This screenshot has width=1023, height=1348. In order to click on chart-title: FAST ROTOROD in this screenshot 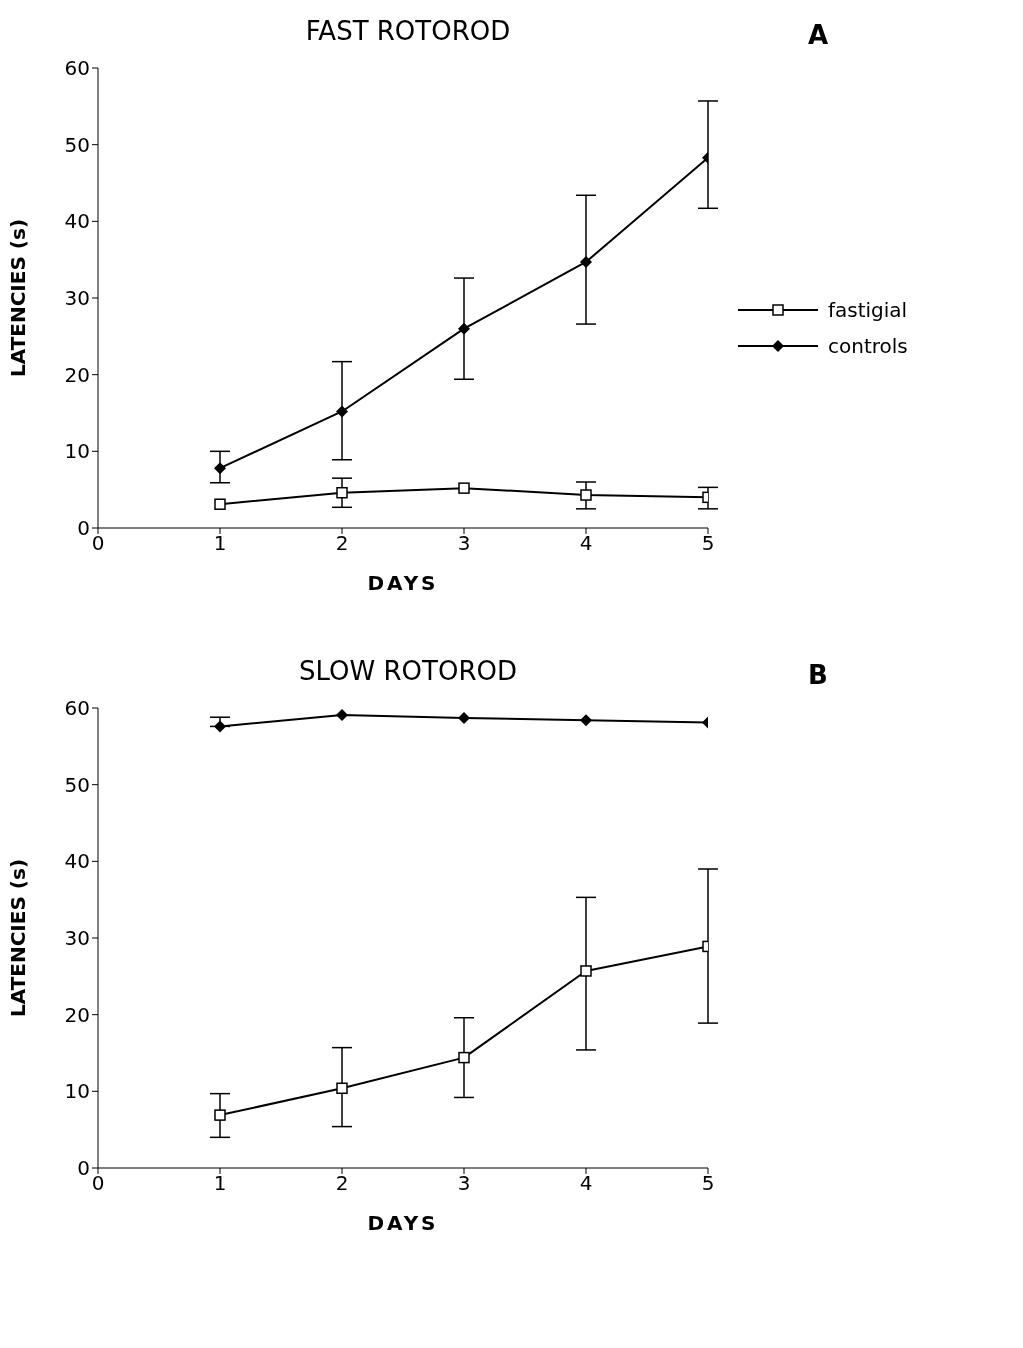, I will do `click(408, 31)`.